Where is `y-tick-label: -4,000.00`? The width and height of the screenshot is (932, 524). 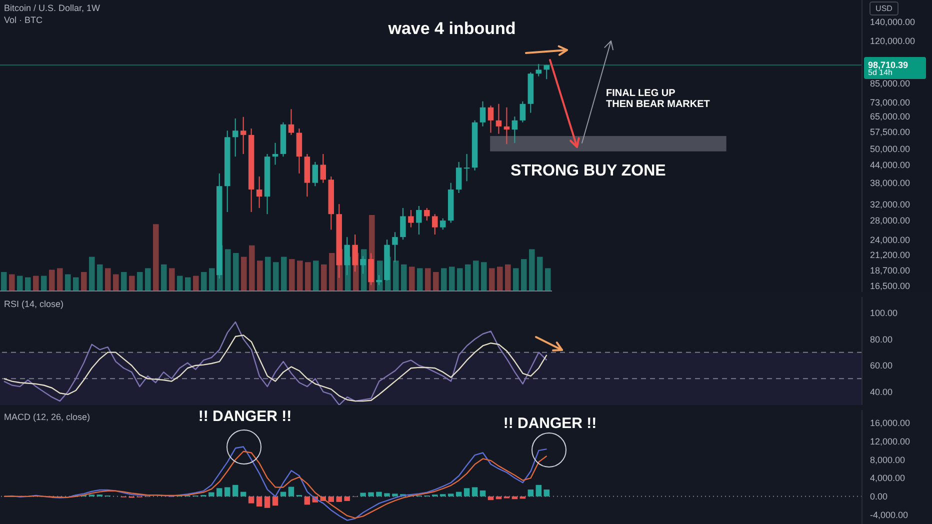
y-tick-label: -4,000.00 is located at coordinates (889, 515).